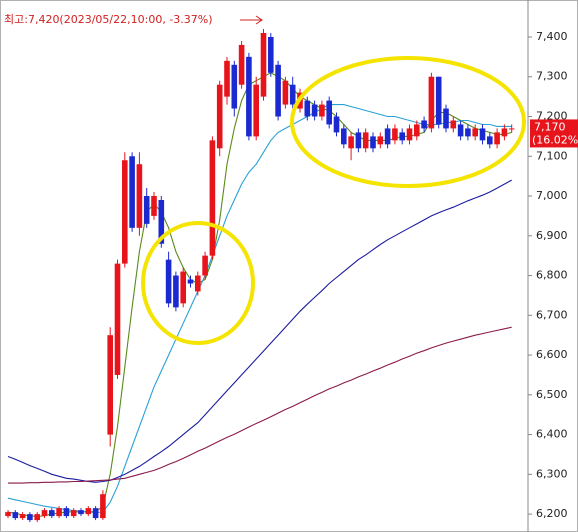 The width and height of the screenshot is (578, 532). Describe the element at coordinates (552, 394) in the screenshot. I see `y-tick-label: 6,500` at that location.